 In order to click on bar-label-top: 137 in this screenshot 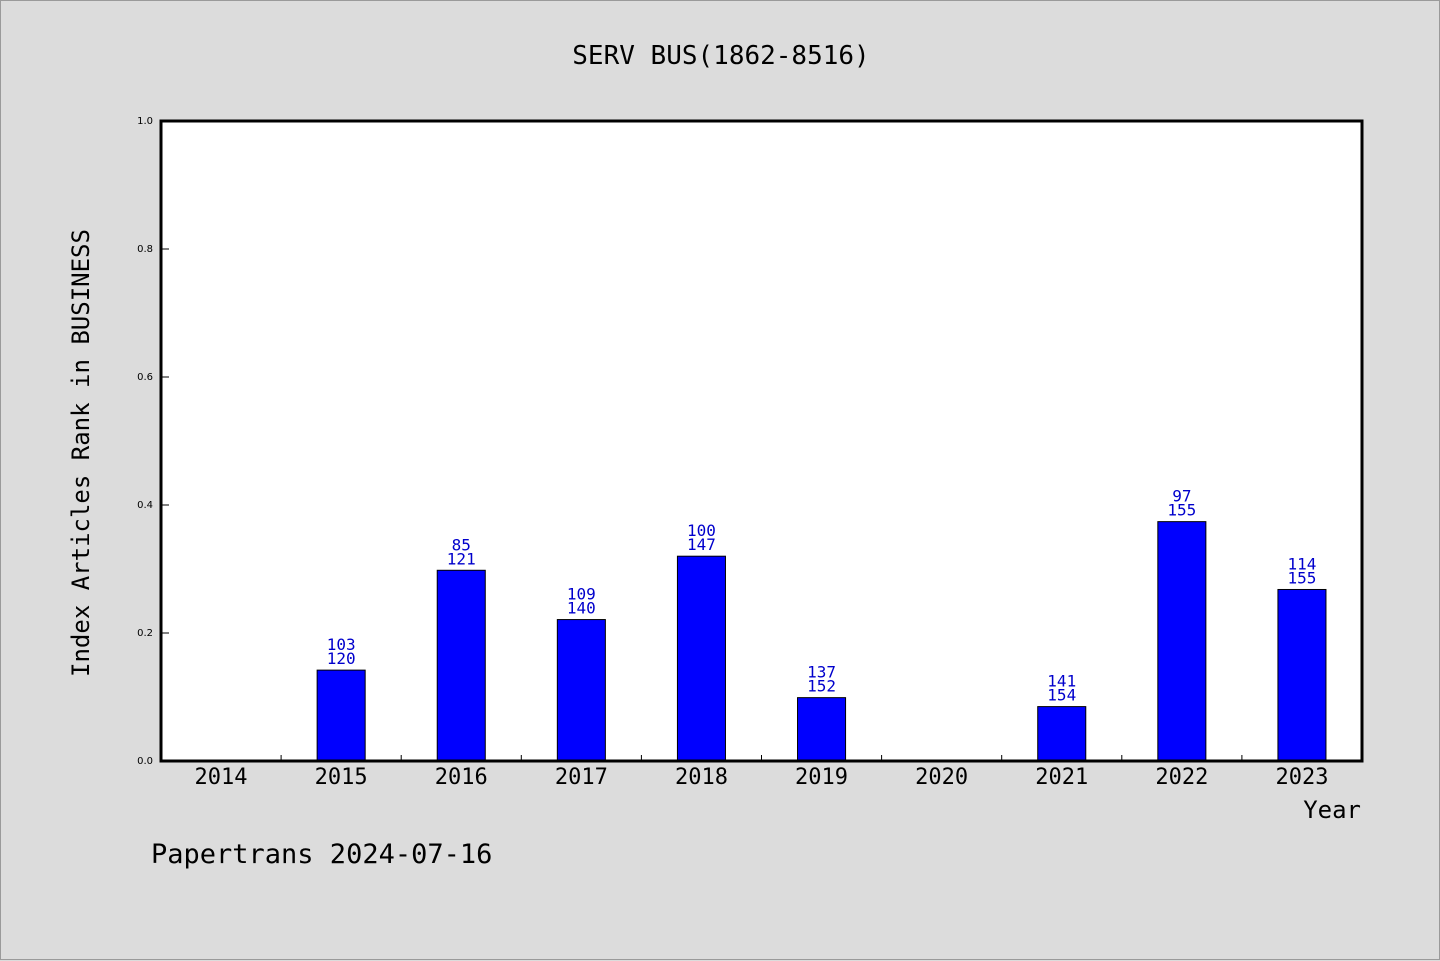, I will do `click(821, 672)`.